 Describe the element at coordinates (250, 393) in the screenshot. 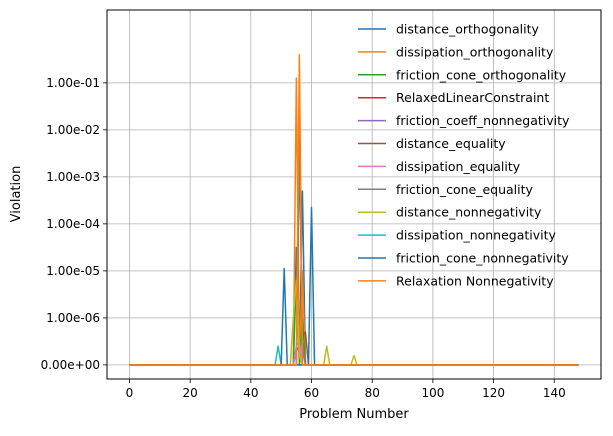

I see `x-tick-label: 40` at that location.